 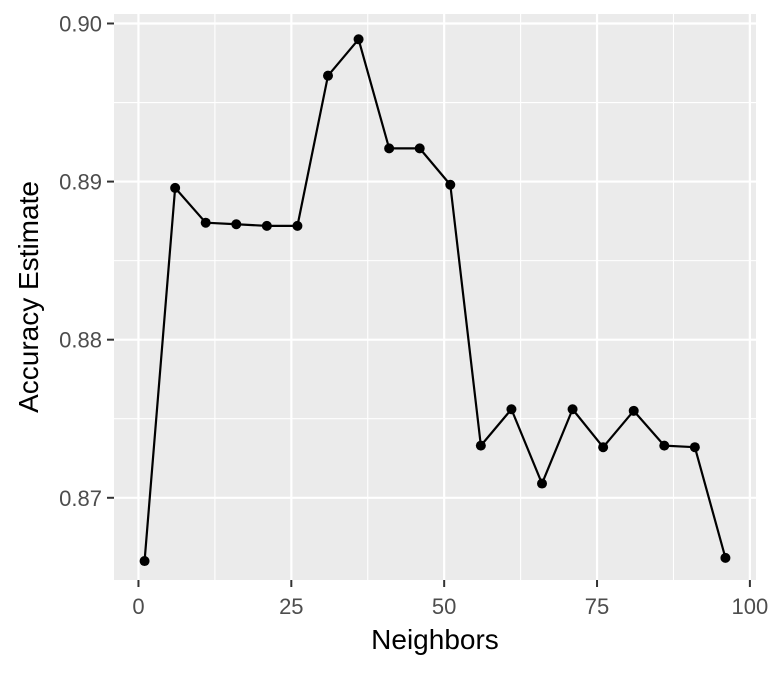 I want to click on y-tick-label: 0.88, so click(x=80, y=340).